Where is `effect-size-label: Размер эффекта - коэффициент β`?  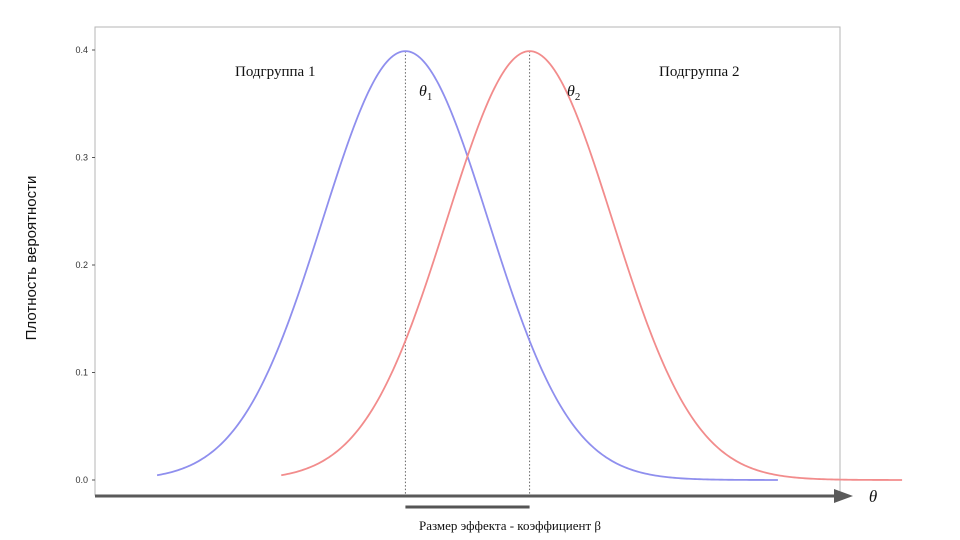 effect-size-label: Размер эффекта - коэффициент β is located at coordinates (510, 525).